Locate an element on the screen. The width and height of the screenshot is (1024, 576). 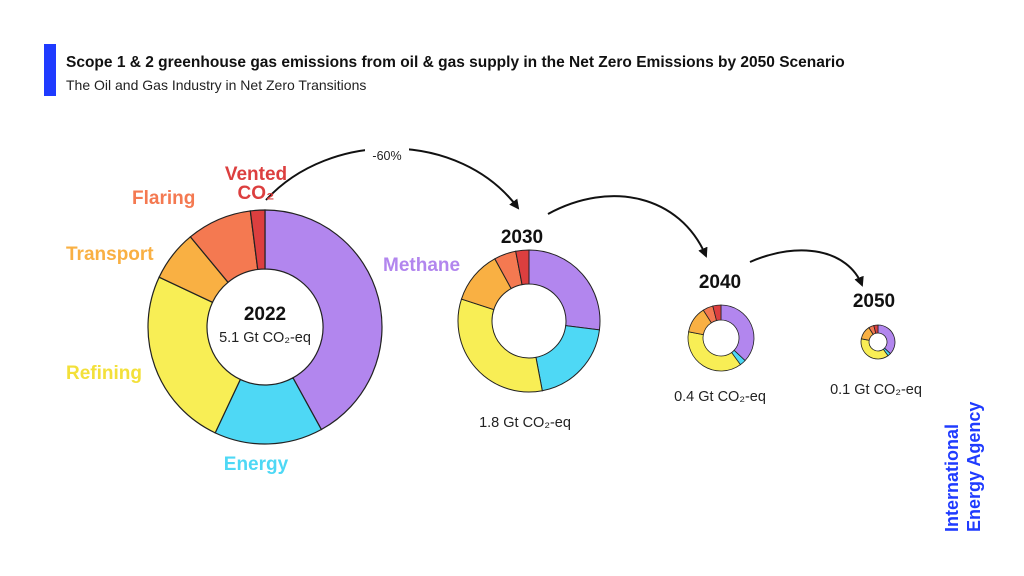
category-label-flaring: Flaring is located at coordinates (163, 198).